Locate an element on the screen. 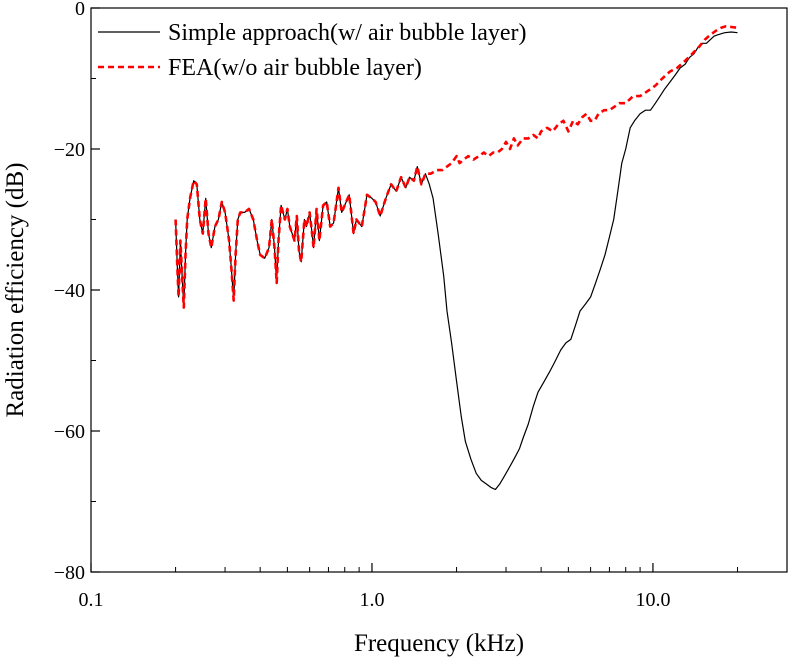 Image resolution: width=790 pixels, height=662 pixels. x-tick-label: 0.1 is located at coordinates (91, 600).